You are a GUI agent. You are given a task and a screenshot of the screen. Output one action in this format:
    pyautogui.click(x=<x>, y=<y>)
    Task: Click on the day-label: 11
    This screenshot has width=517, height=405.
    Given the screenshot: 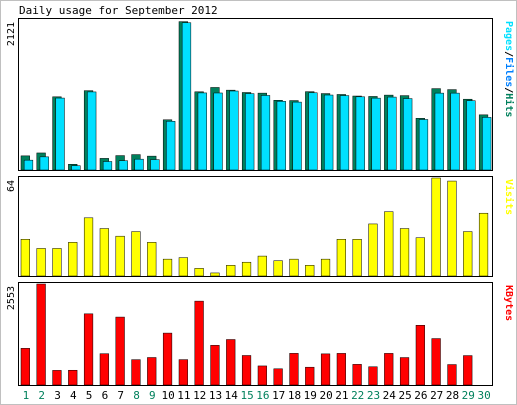 What is the action you would take?
    pyautogui.click(x=183, y=395)
    